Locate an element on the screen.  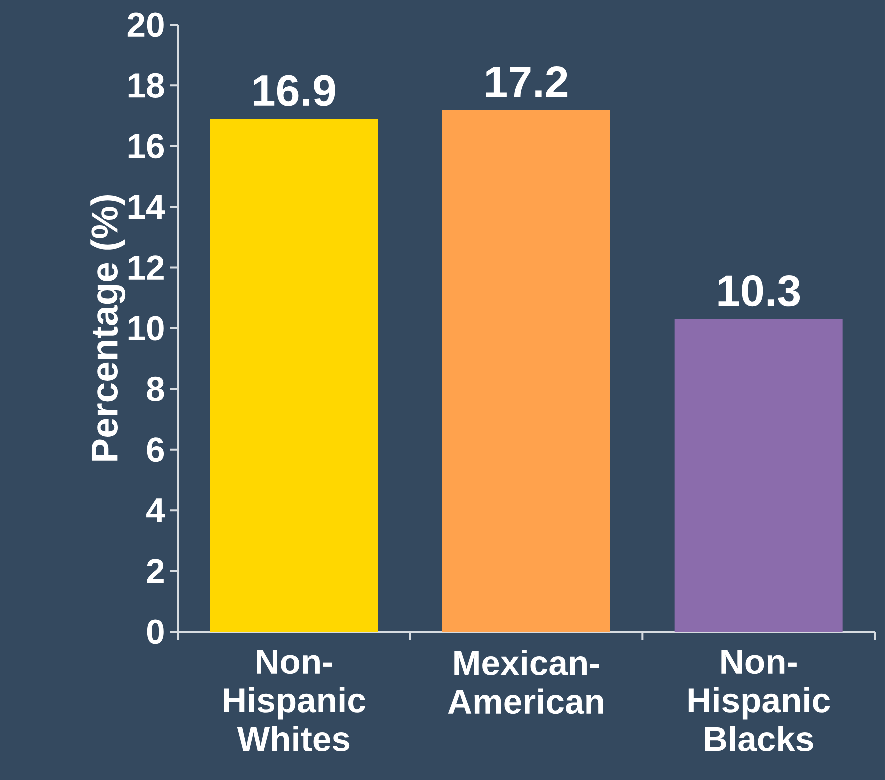
x-tick-label: Mexican-American is located at coordinates (526, 682).